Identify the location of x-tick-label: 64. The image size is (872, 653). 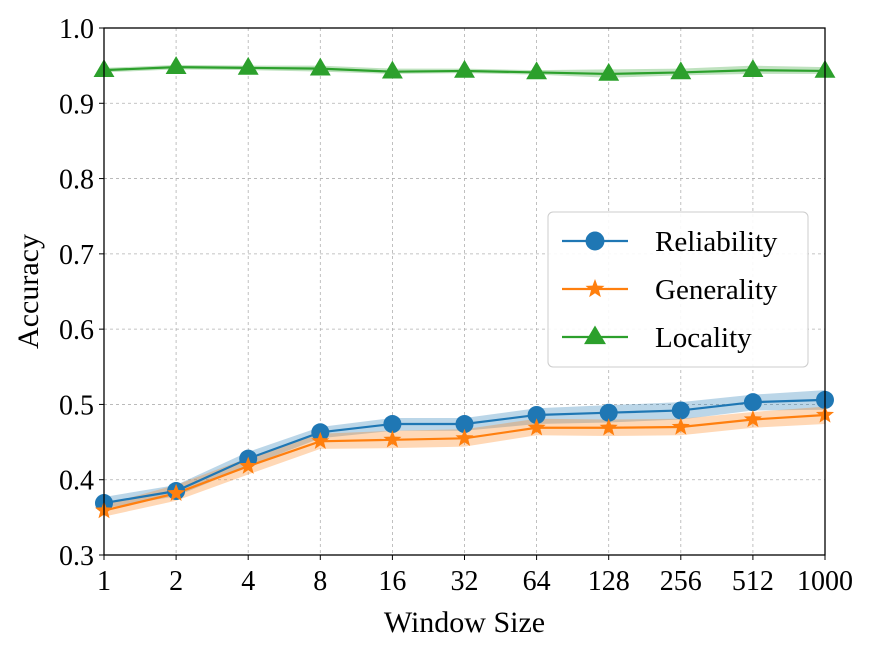
(537, 581).